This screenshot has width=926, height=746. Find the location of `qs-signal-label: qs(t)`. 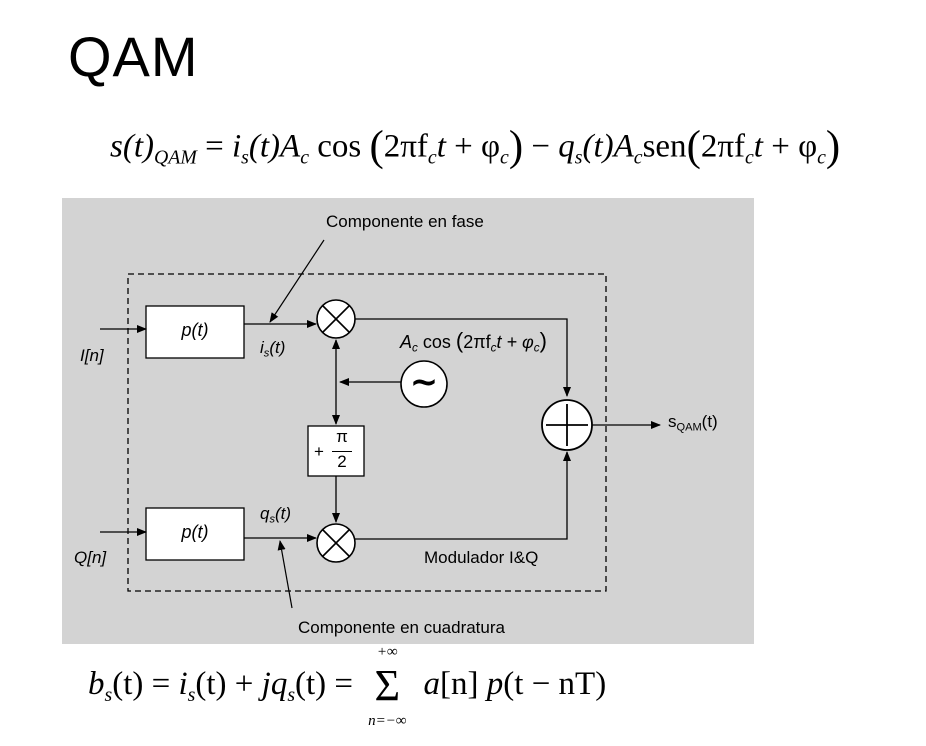

qs-signal-label: qs(t) is located at coordinates (276, 515).